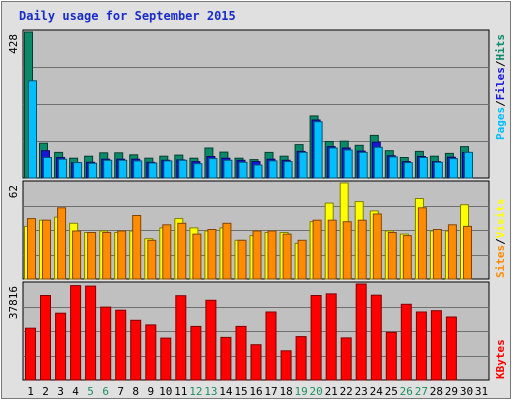  Describe the element at coordinates (30, 391) in the screenshot. I see `day-label-1: 1` at that location.